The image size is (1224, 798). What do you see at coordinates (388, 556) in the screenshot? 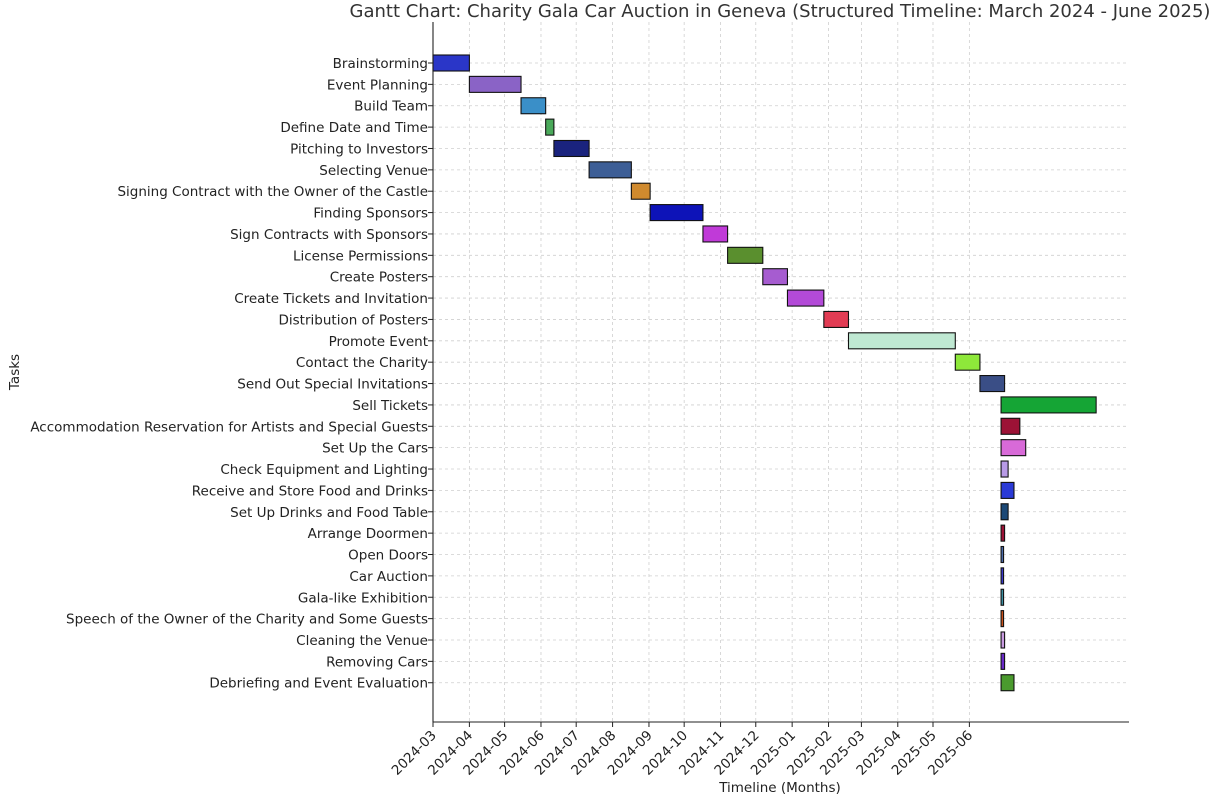
I see `task-label: Open Doors` at bounding box center [388, 556].